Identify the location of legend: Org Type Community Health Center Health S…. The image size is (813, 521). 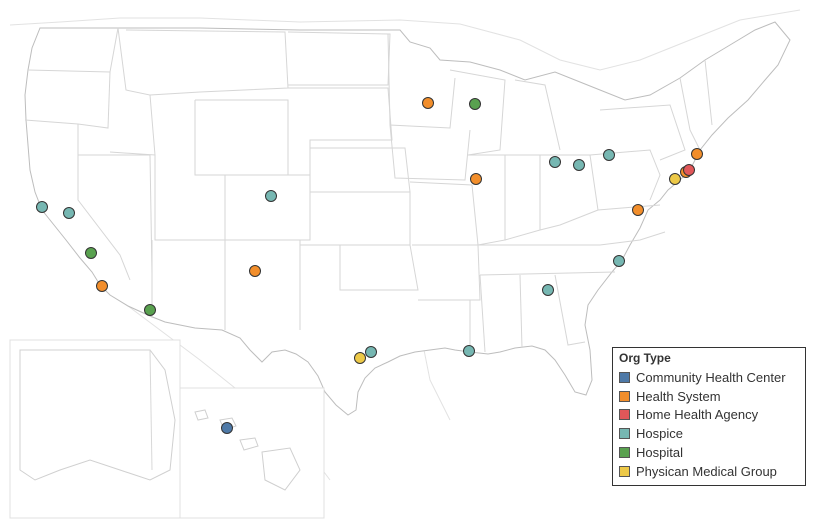
(709, 416).